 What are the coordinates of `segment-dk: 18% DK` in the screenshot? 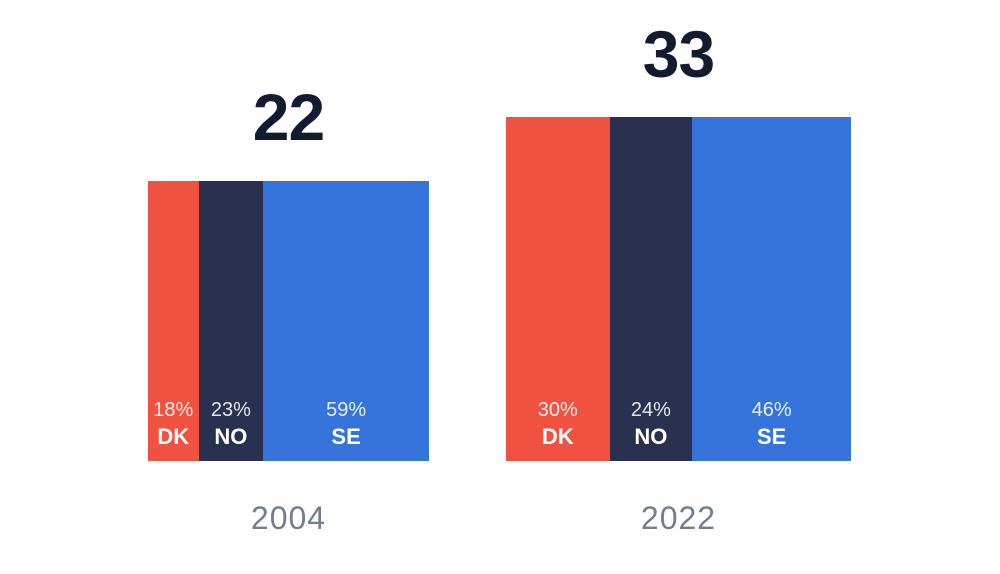 It's located at (173, 321).